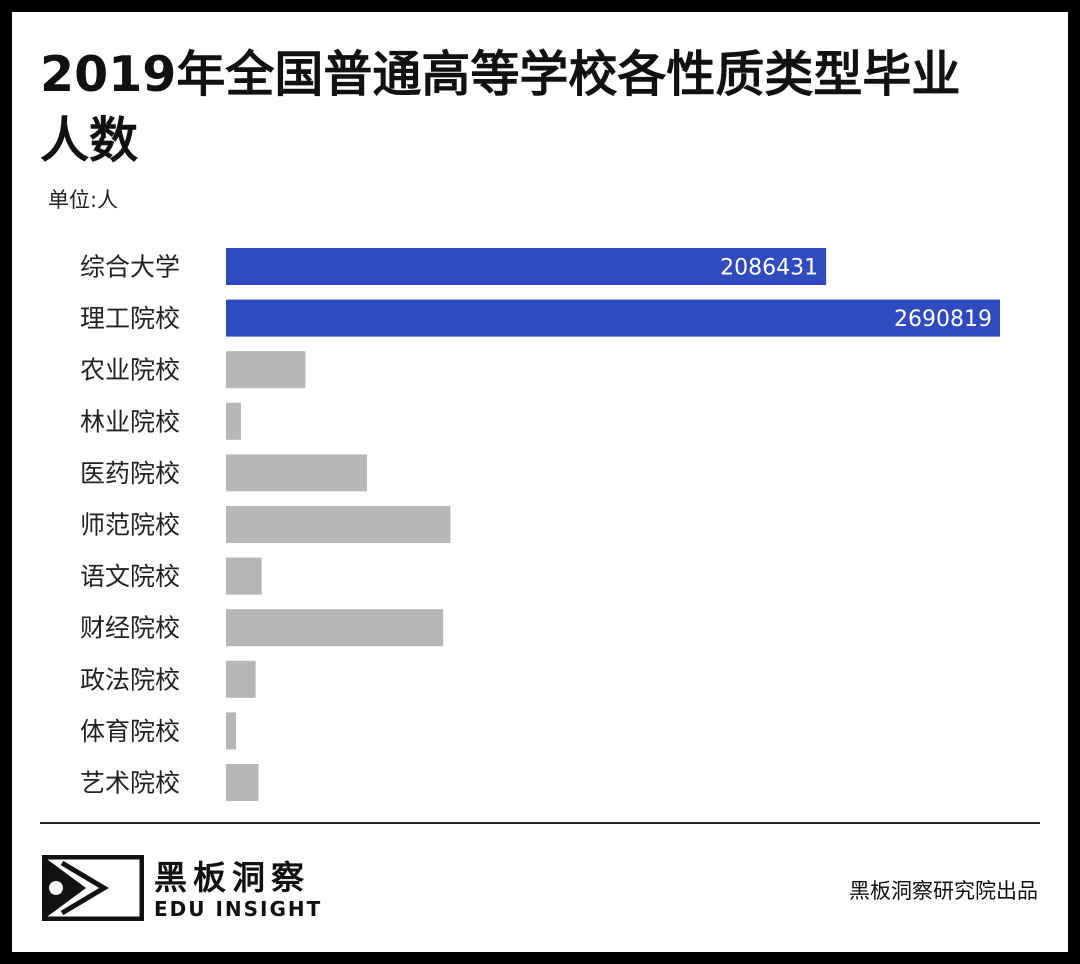  What do you see at coordinates (130, 318) in the screenshot?
I see `category-label: 理工院校` at bounding box center [130, 318].